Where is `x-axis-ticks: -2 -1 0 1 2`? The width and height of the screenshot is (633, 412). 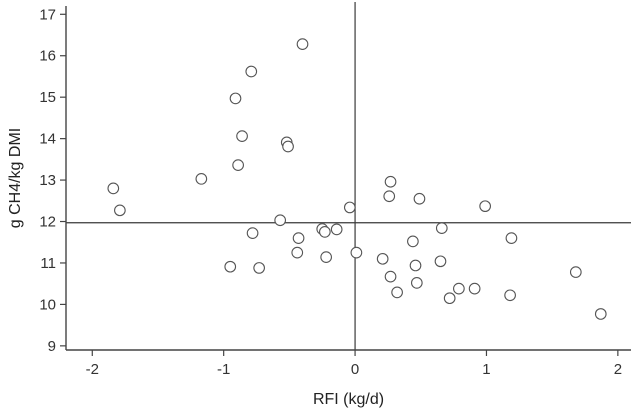
x-axis-ticks: -2 -1 0 1 2 is located at coordinates (354, 364).